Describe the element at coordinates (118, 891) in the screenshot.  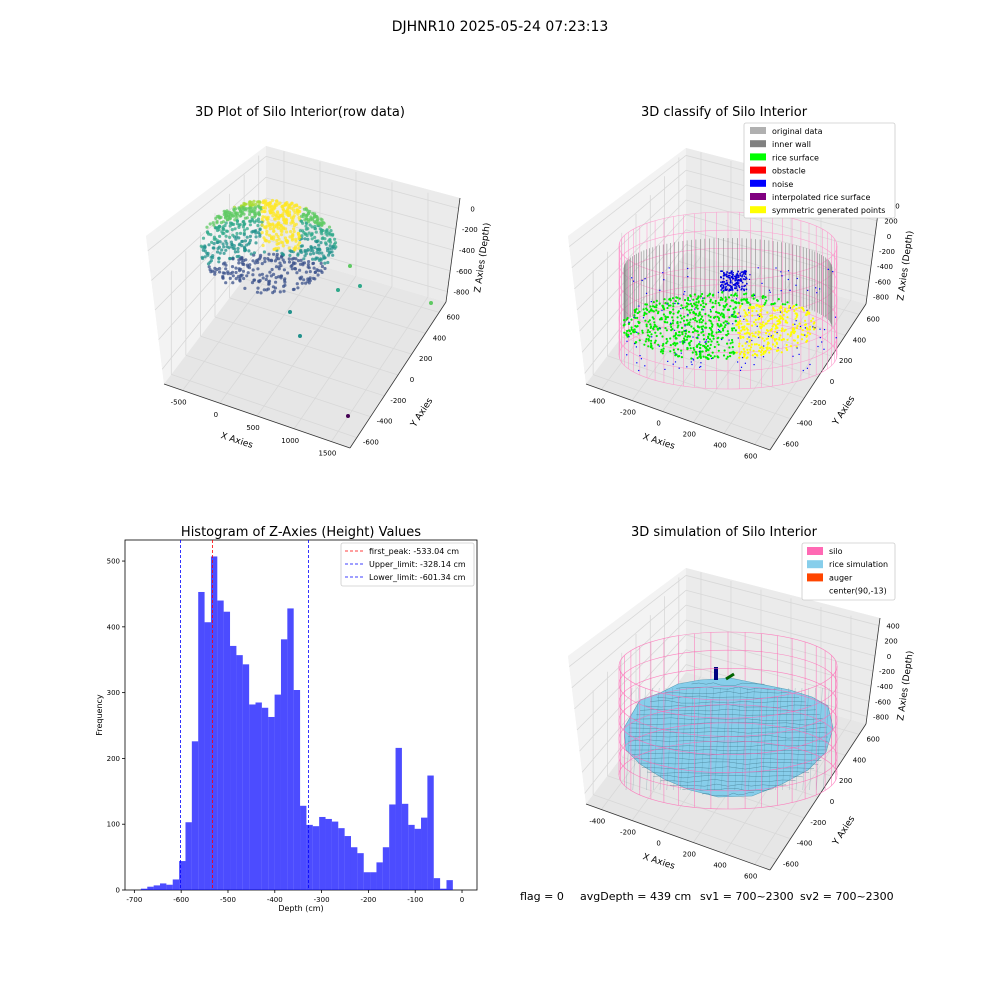
I see `y-tick-label: 0` at that location.